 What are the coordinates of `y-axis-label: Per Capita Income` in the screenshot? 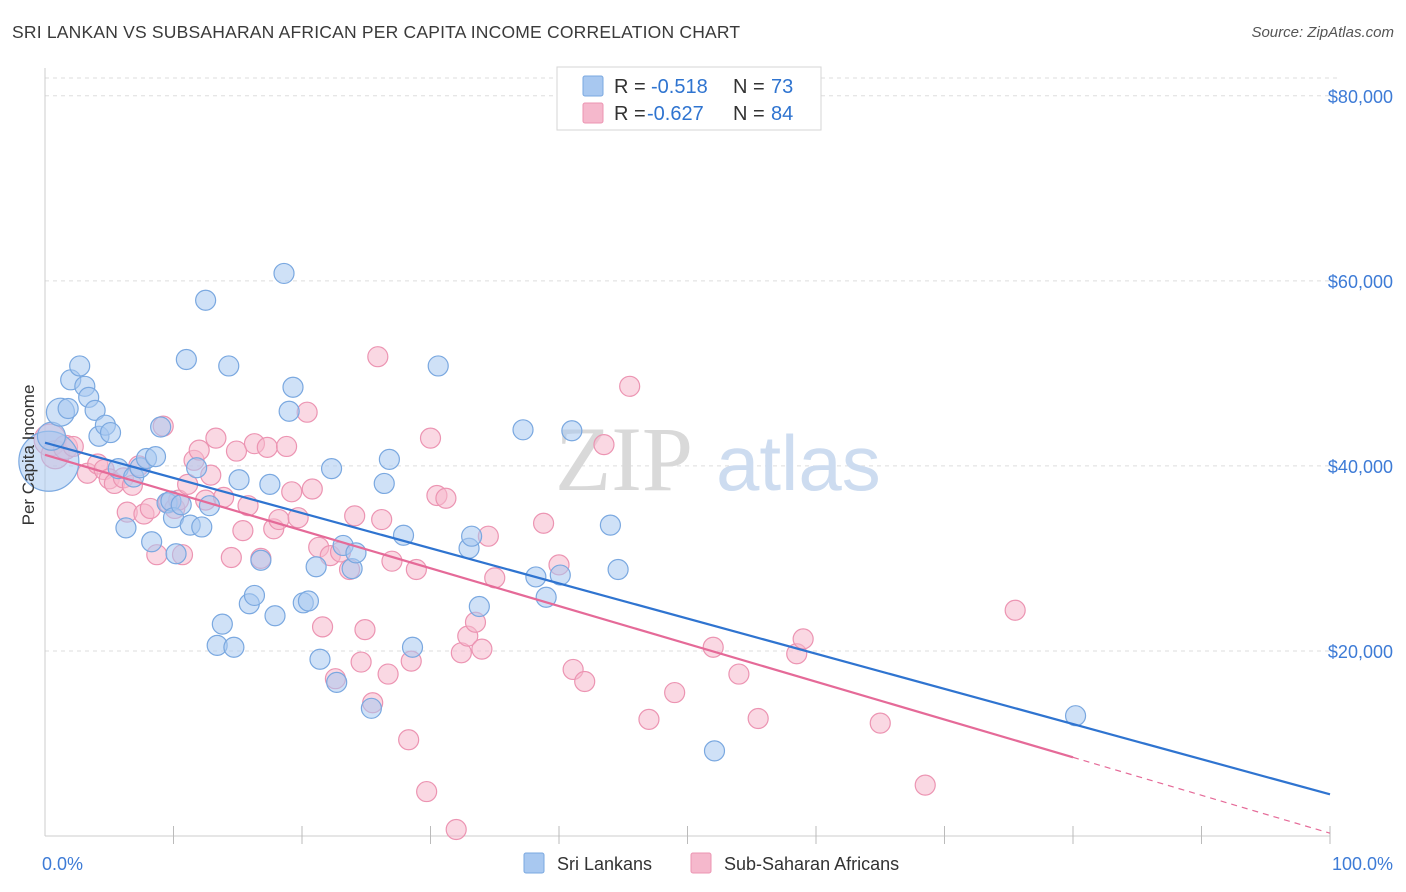 It's located at (28, 455).